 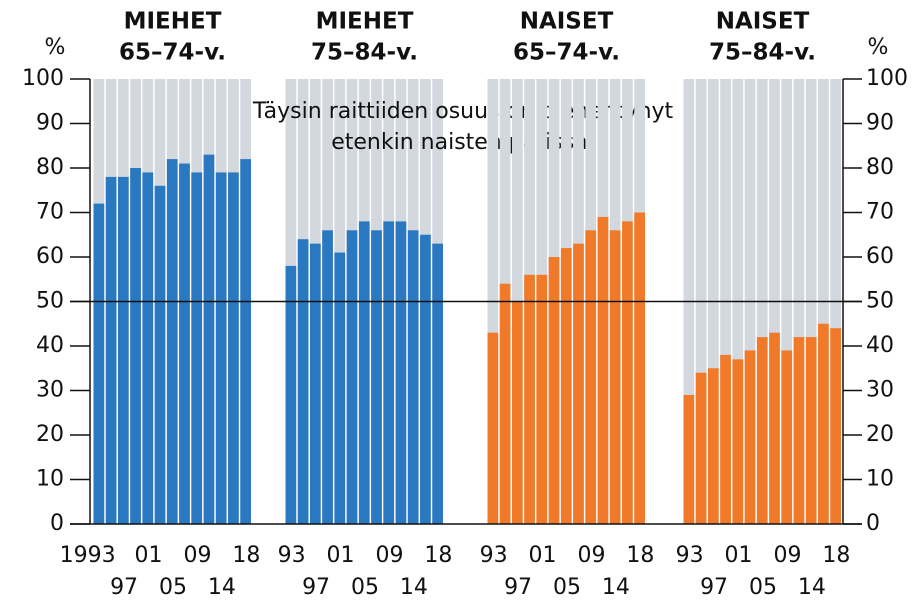 What do you see at coordinates (365, 22) in the screenshot?
I see `panel-title: MIEHET` at bounding box center [365, 22].